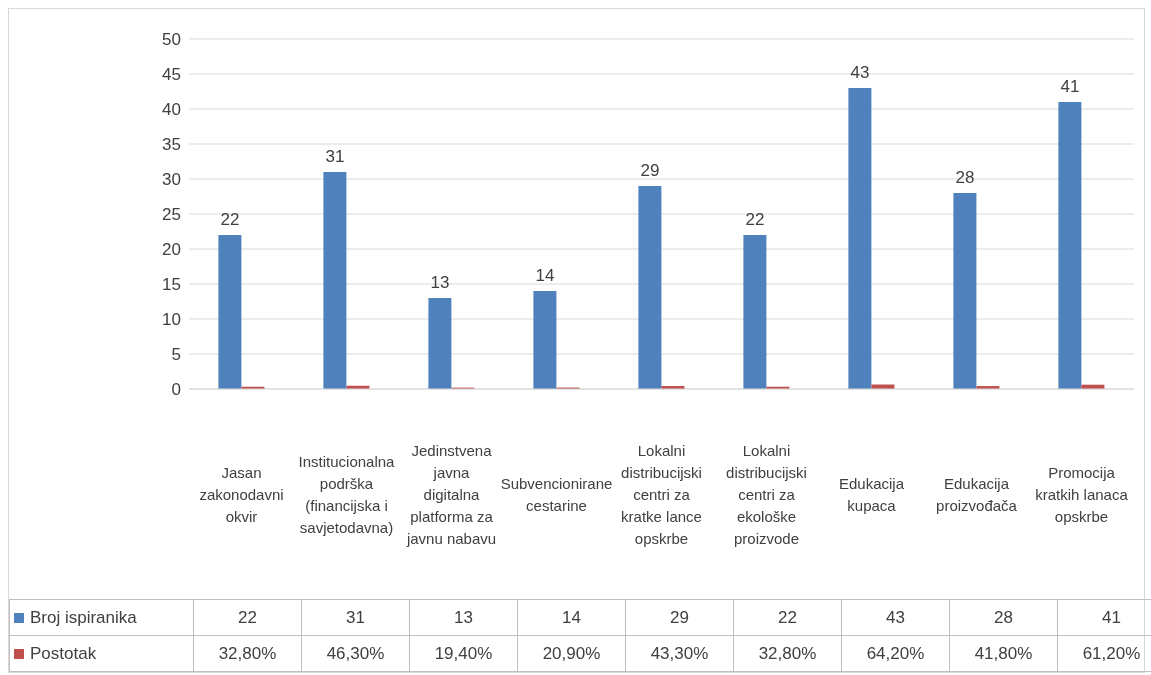 The height and width of the screenshot is (675, 1151). What do you see at coordinates (440, 282) in the screenshot?
I see `text: 13` at bounding box center [440, 282].